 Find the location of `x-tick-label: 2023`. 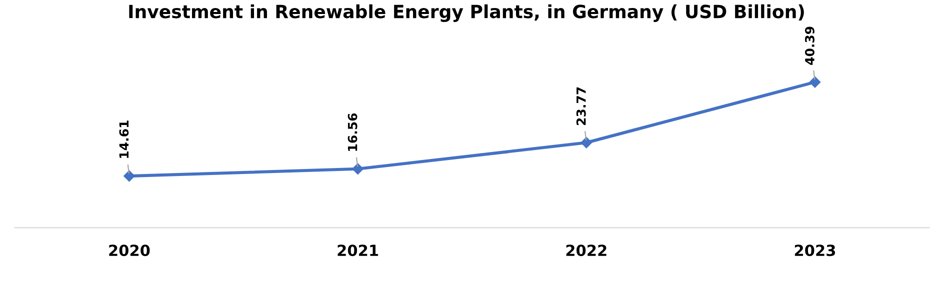

x-tick-label: 2023 is located at coordinates (815, 250).